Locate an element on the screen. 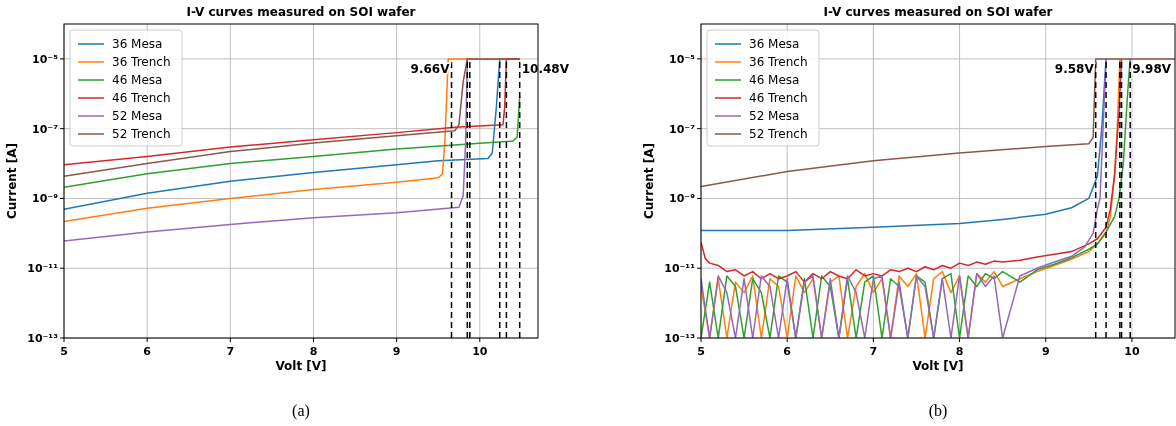 The image size is (1176, 426). text: (a) is located at coordinates (301, 411).